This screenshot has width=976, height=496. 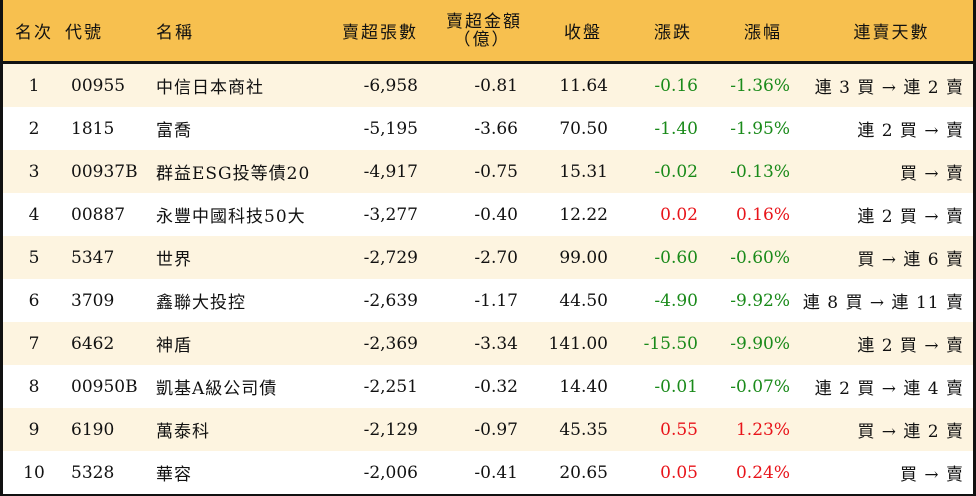 What do you see at coordinates (390, 257) in the screenshot?
I see `net-sell-lots-cell: -2,729` at bounding box center [390, 257].